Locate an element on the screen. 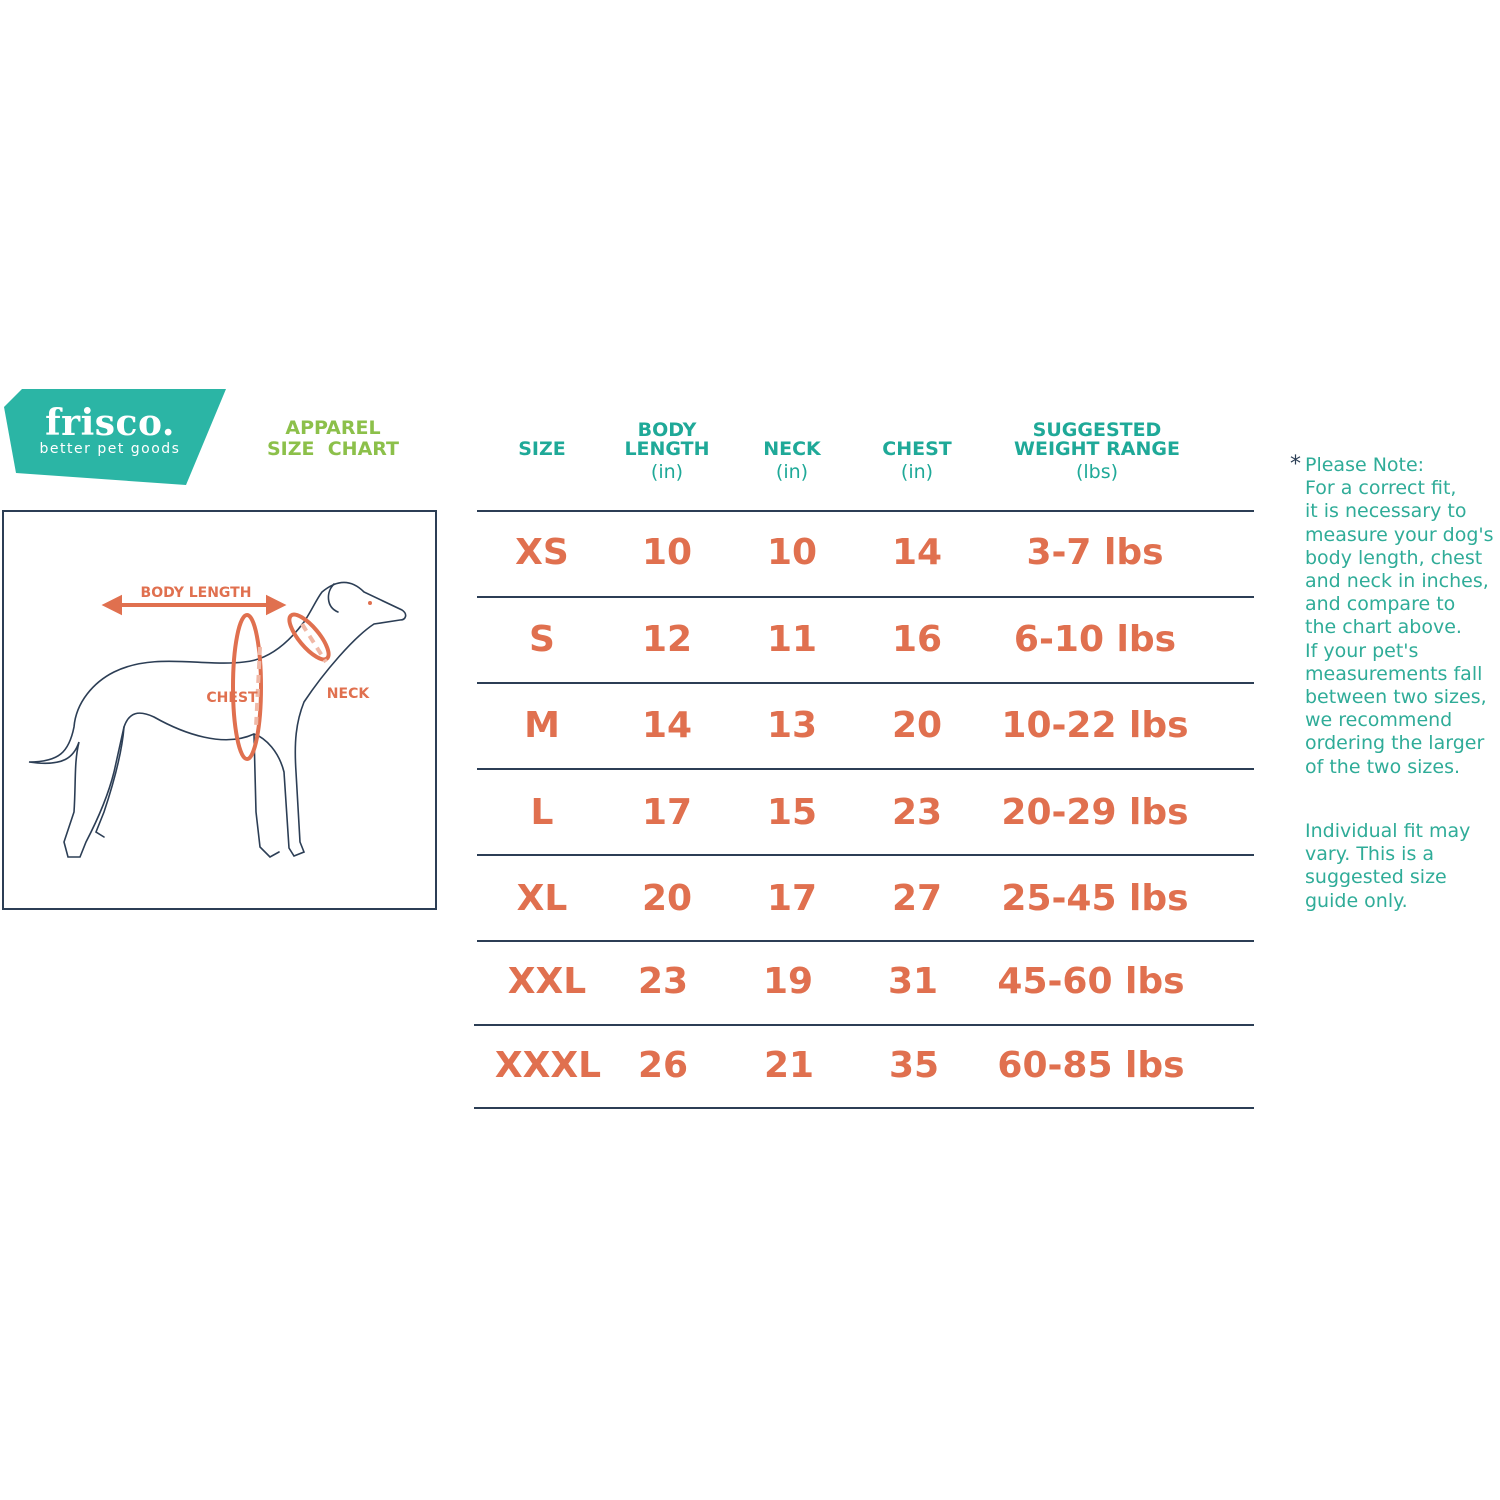 Image resolution: width=1500 pixels, height=1500 pixels. header-size: SIZE is located at coordinates (542, 449).